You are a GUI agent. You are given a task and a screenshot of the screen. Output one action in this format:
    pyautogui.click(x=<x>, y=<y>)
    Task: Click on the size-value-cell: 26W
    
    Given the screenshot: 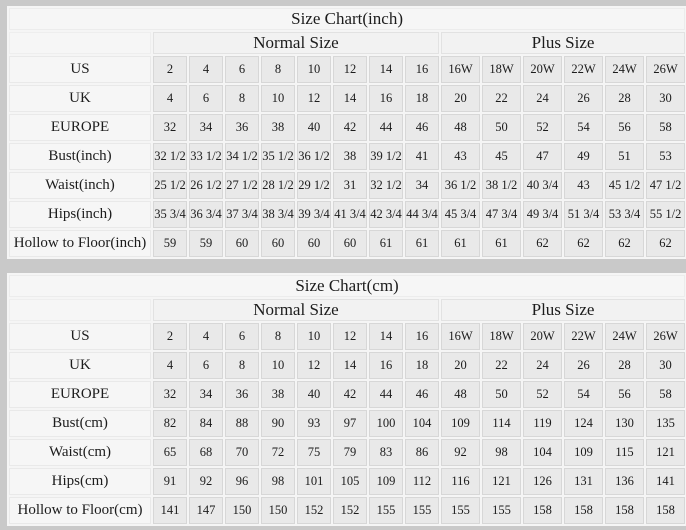 What is the action you would take?
    pyautogui.click(x=666, y=336)
    